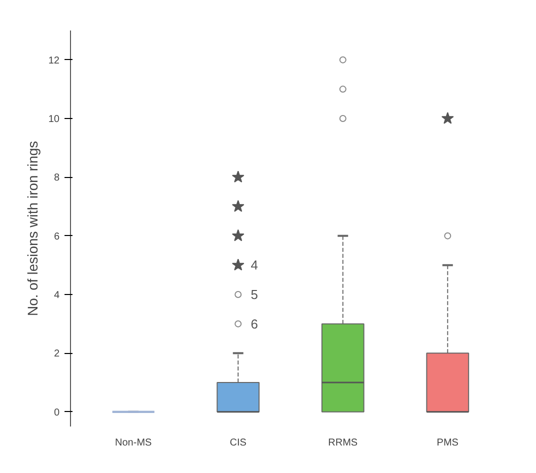 The width and height of the screenshot is (536, 473). What do you see at coordinates (238, 443) in the screenshot?
I see `x-tick-label: CIS` at bounding box center [238, 443].